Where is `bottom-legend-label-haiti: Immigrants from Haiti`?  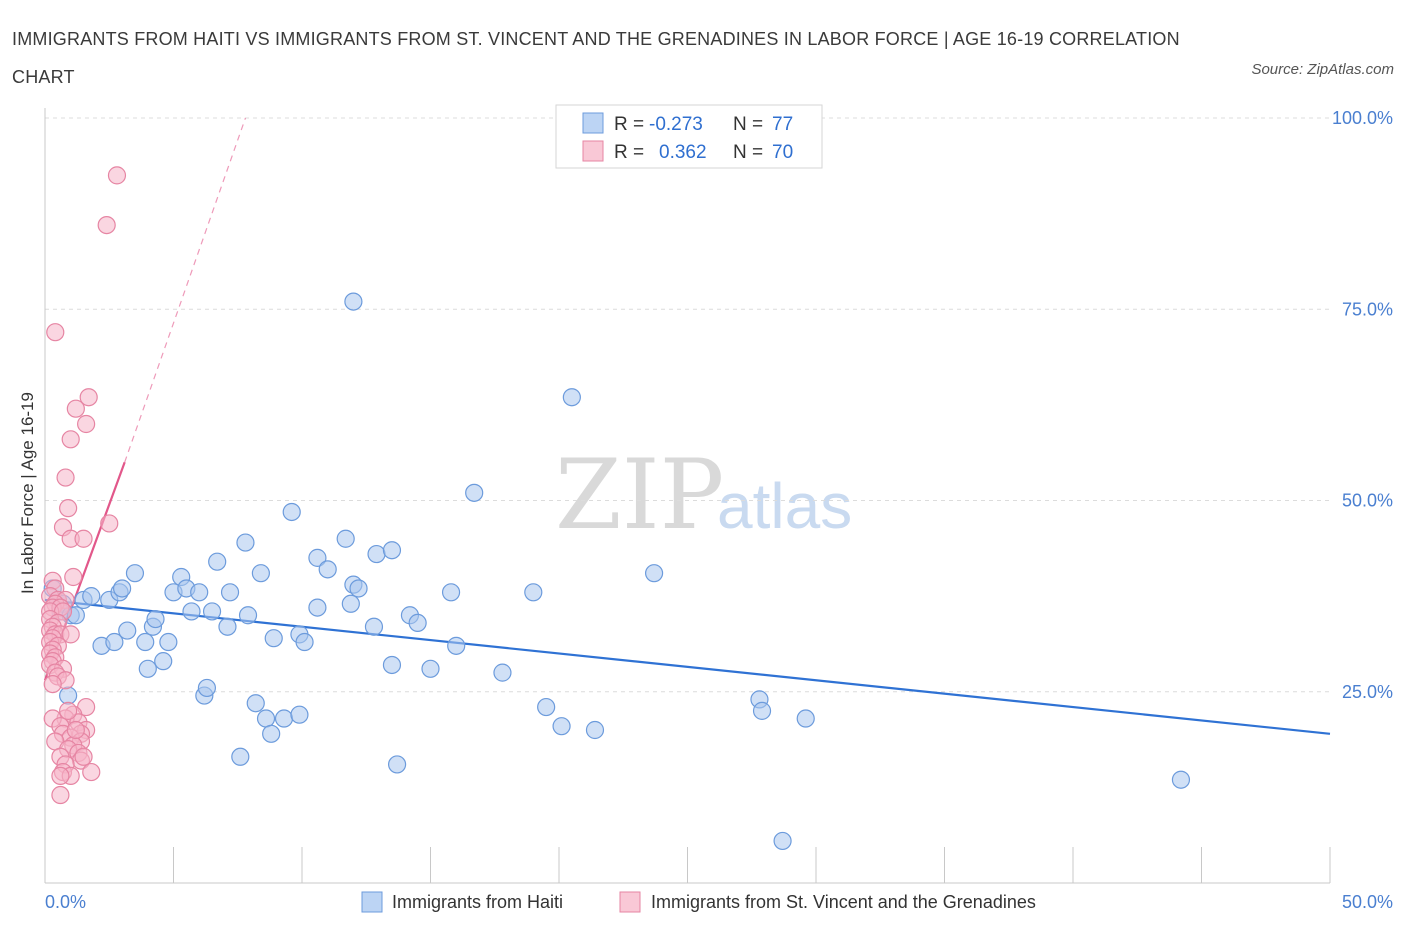 bottom-legend-label-haiti: Immigrants from Haiti is located at coordinates (477, 902).